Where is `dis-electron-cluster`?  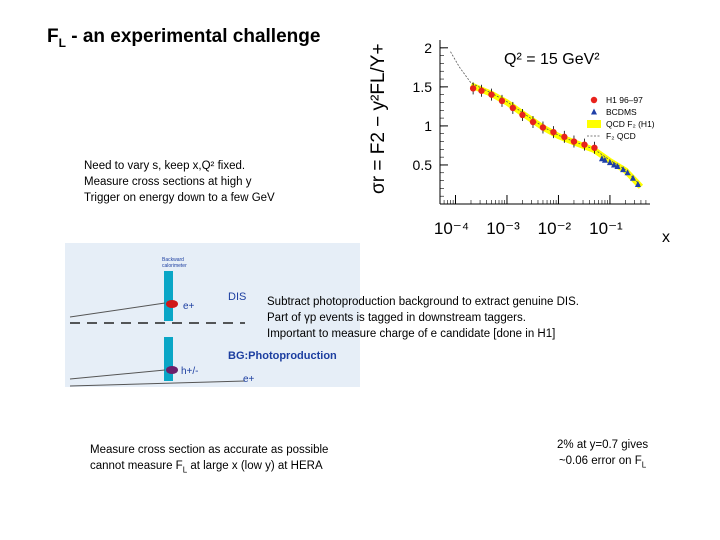
dis-electron-cluster is located at coordinates (172, 304).